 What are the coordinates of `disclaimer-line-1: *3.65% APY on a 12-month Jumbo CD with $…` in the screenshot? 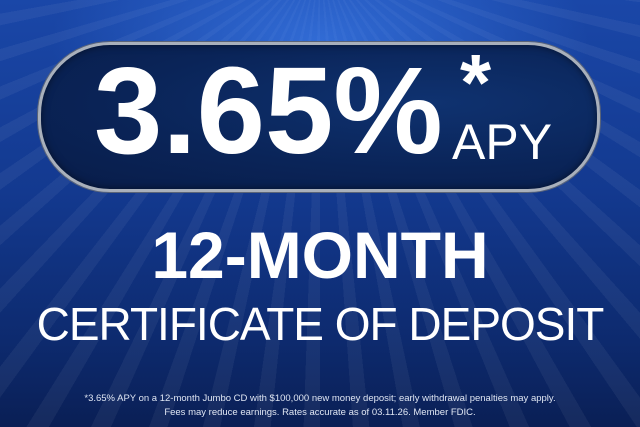 It's located at (320, 398).